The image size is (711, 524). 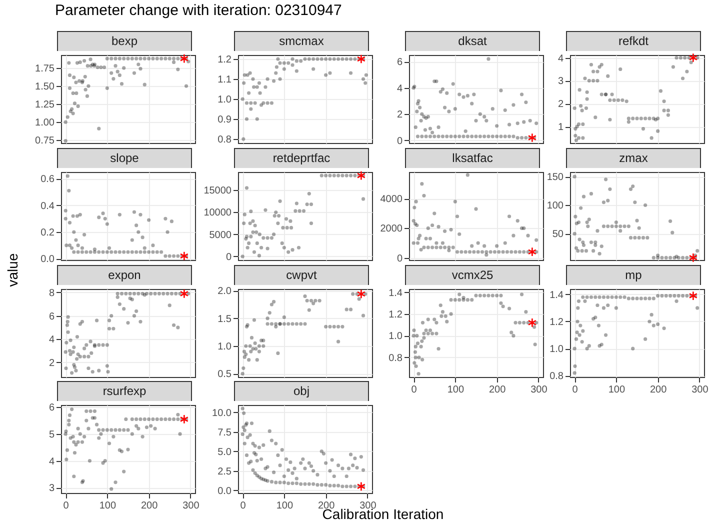 I want to click on y-tick-label: 10000, so click(x=218, y=213).